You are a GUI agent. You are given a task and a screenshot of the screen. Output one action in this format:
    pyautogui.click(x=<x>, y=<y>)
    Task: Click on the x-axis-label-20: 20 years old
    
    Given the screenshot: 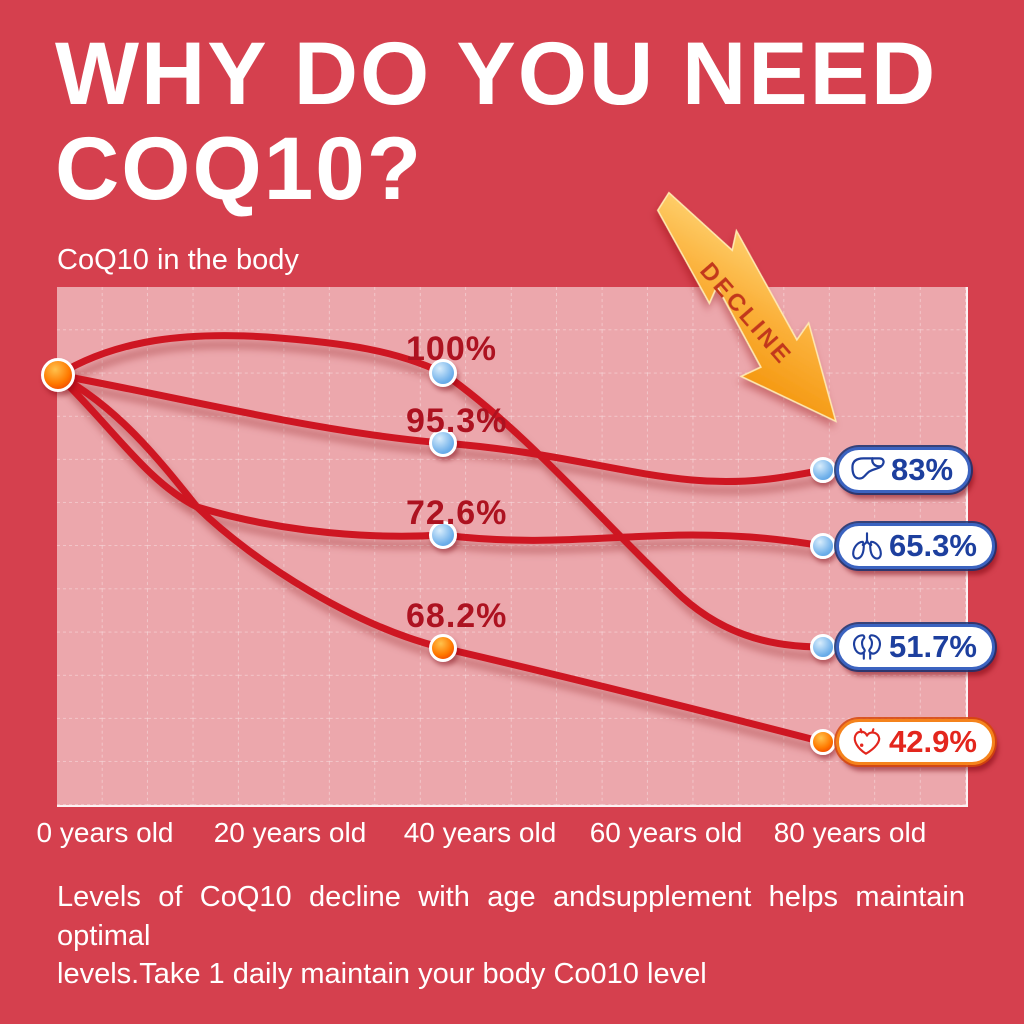 What is the action you would take?
    pyautogui.click(x=290, y=832)
    